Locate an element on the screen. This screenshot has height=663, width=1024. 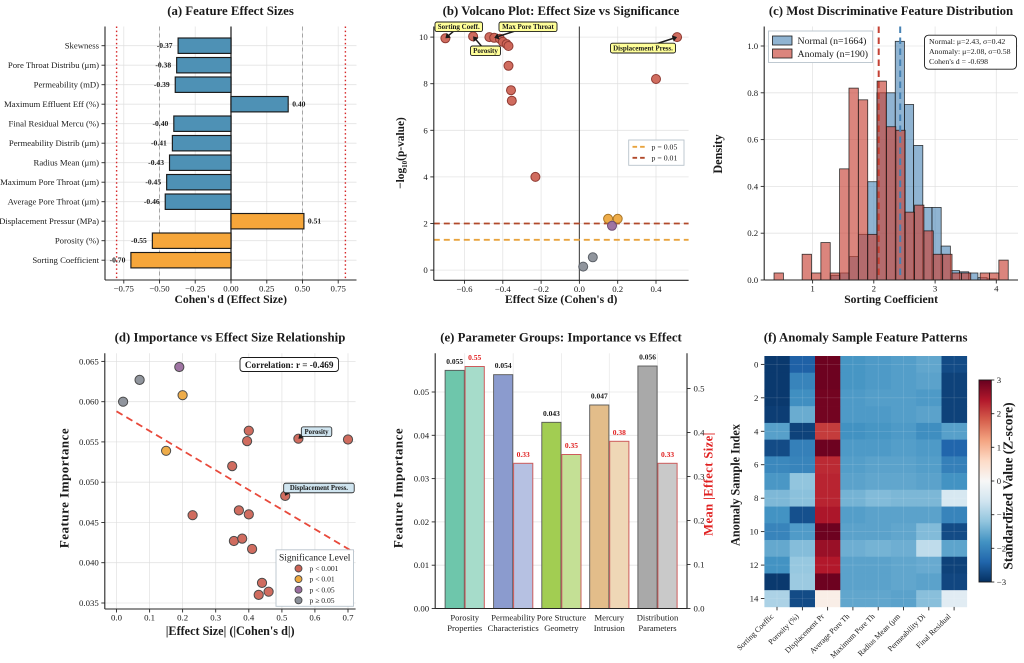
svg-text: Normal: μ=2.43, σ=0.42 is located at coordinates (967, 41).